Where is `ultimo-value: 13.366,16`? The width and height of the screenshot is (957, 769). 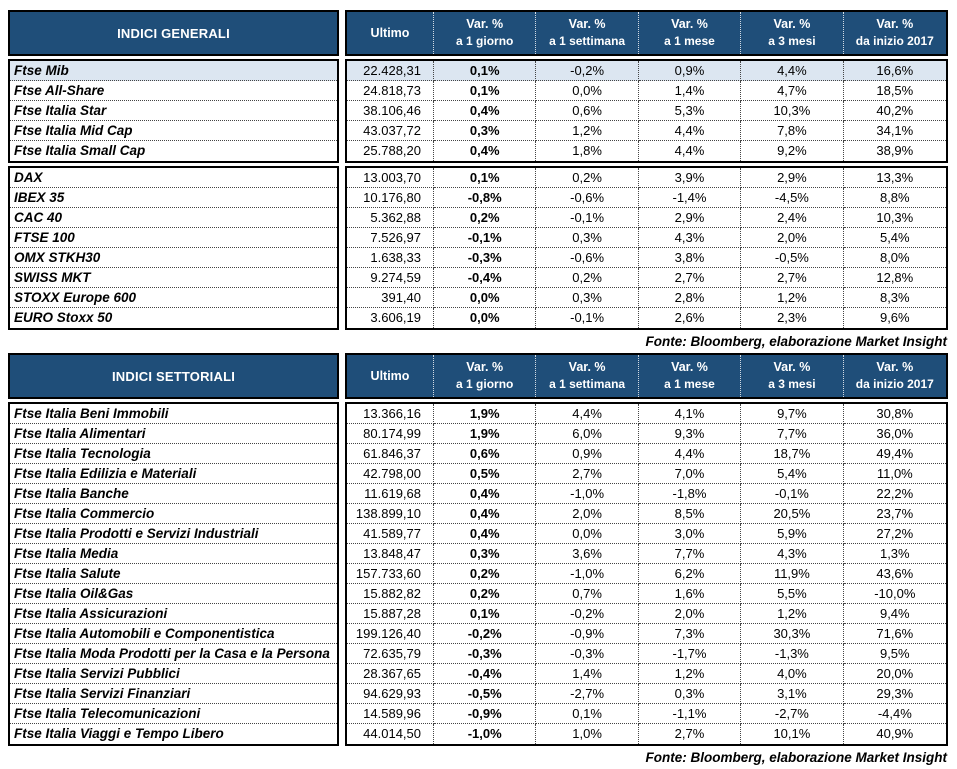
ultimo-value: 13.366,16 is located at coordinates (390, 414).